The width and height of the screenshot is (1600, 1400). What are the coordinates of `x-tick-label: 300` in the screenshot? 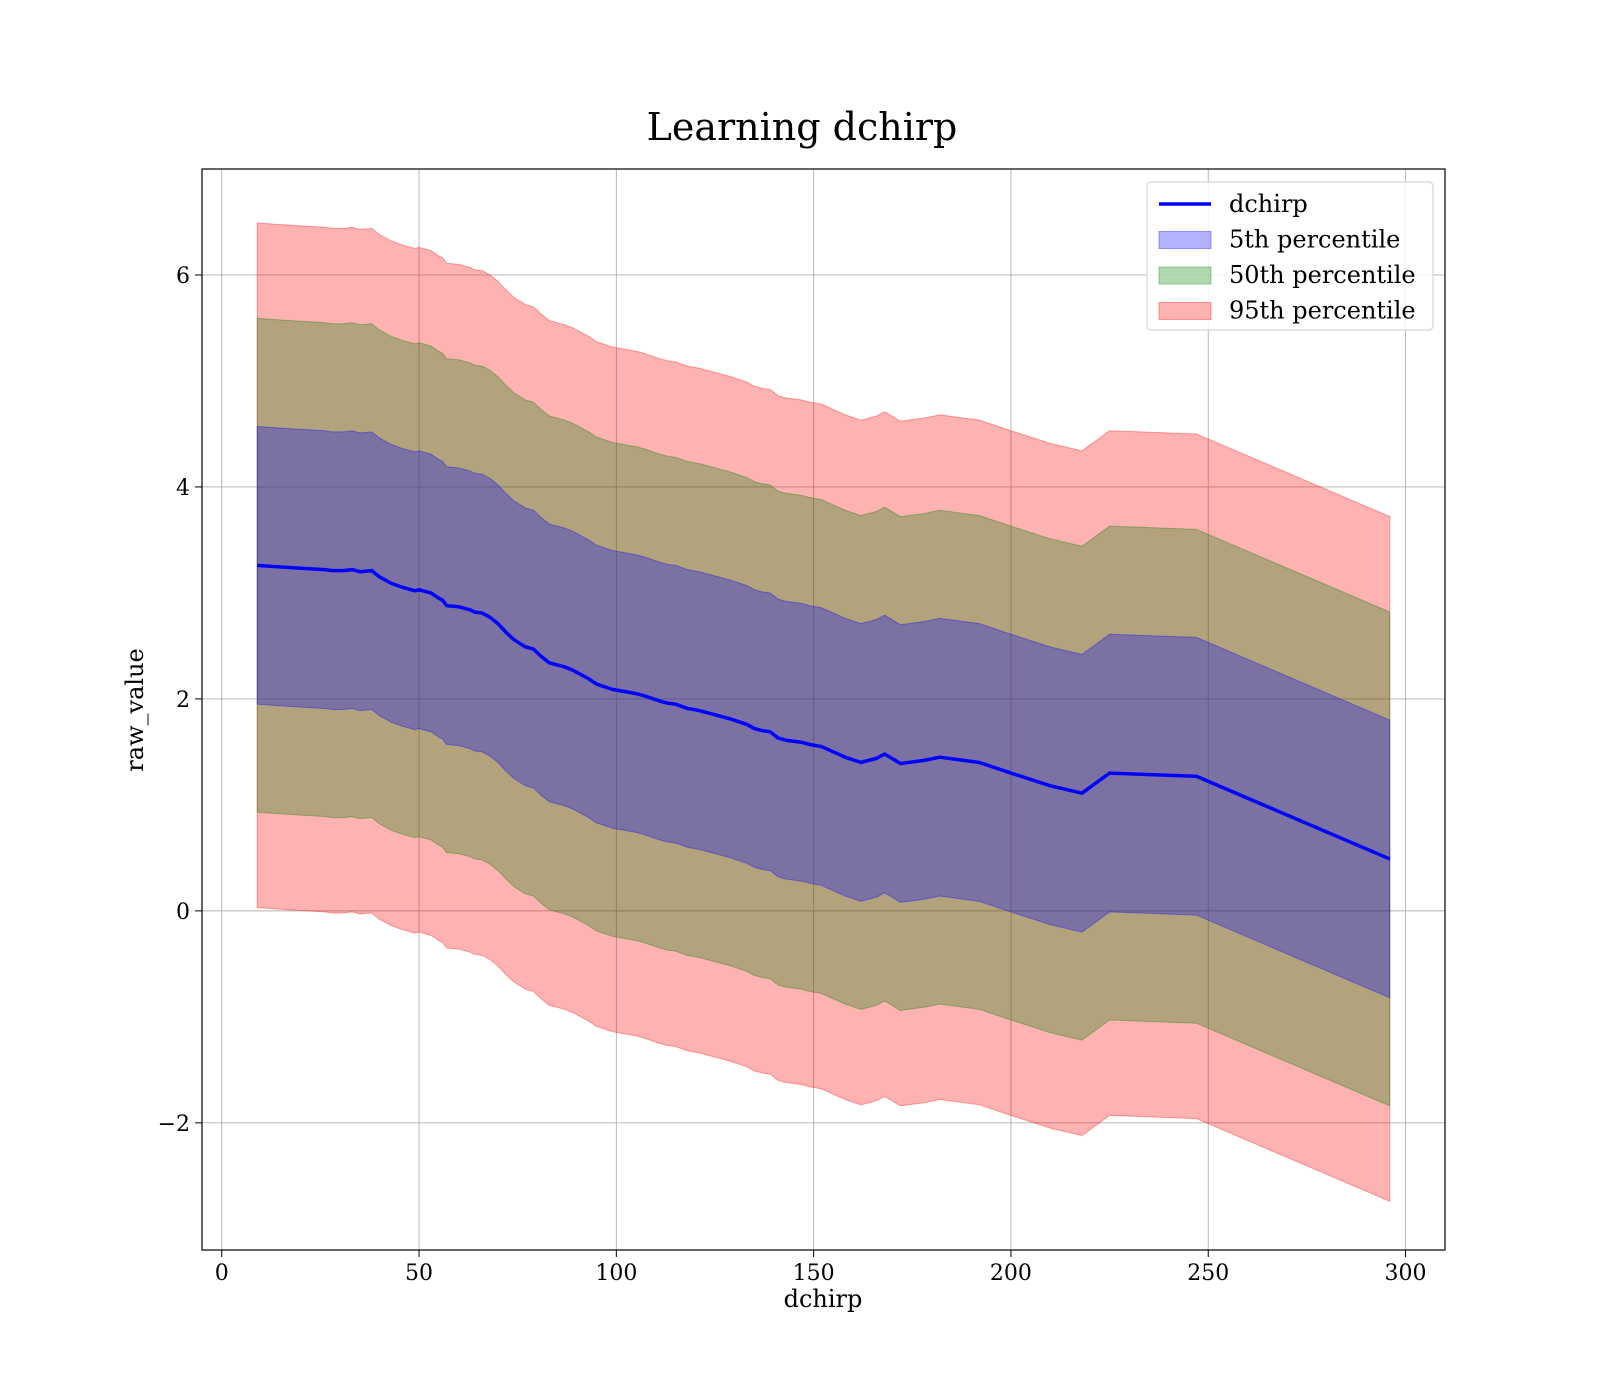 It's located at (1406, 1273).